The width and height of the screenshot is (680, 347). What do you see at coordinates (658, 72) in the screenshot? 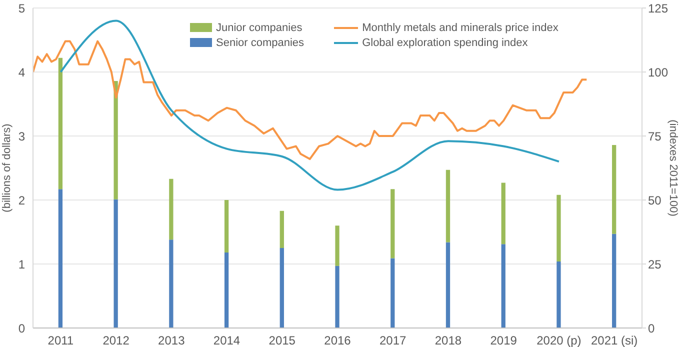
I see `y2-tick-label: 100` at bounding box center [658, 72].